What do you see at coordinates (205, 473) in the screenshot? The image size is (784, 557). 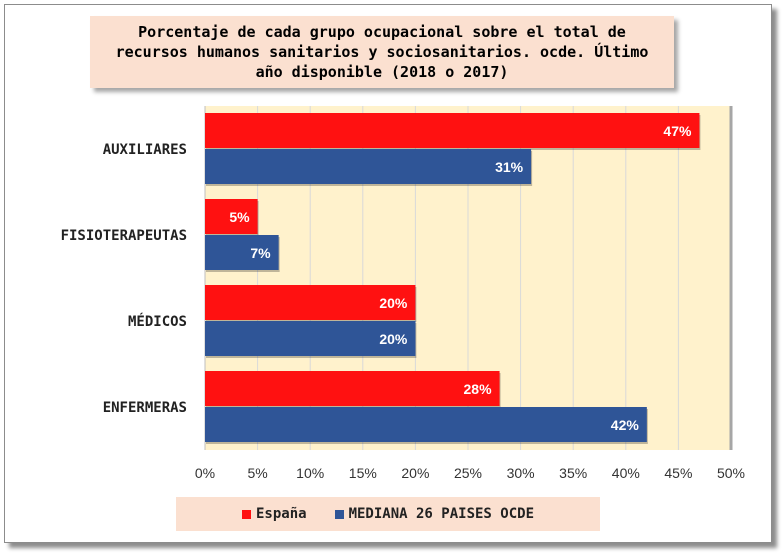 I see `x-tick-label: 0%` at bounding box center [205, 473].